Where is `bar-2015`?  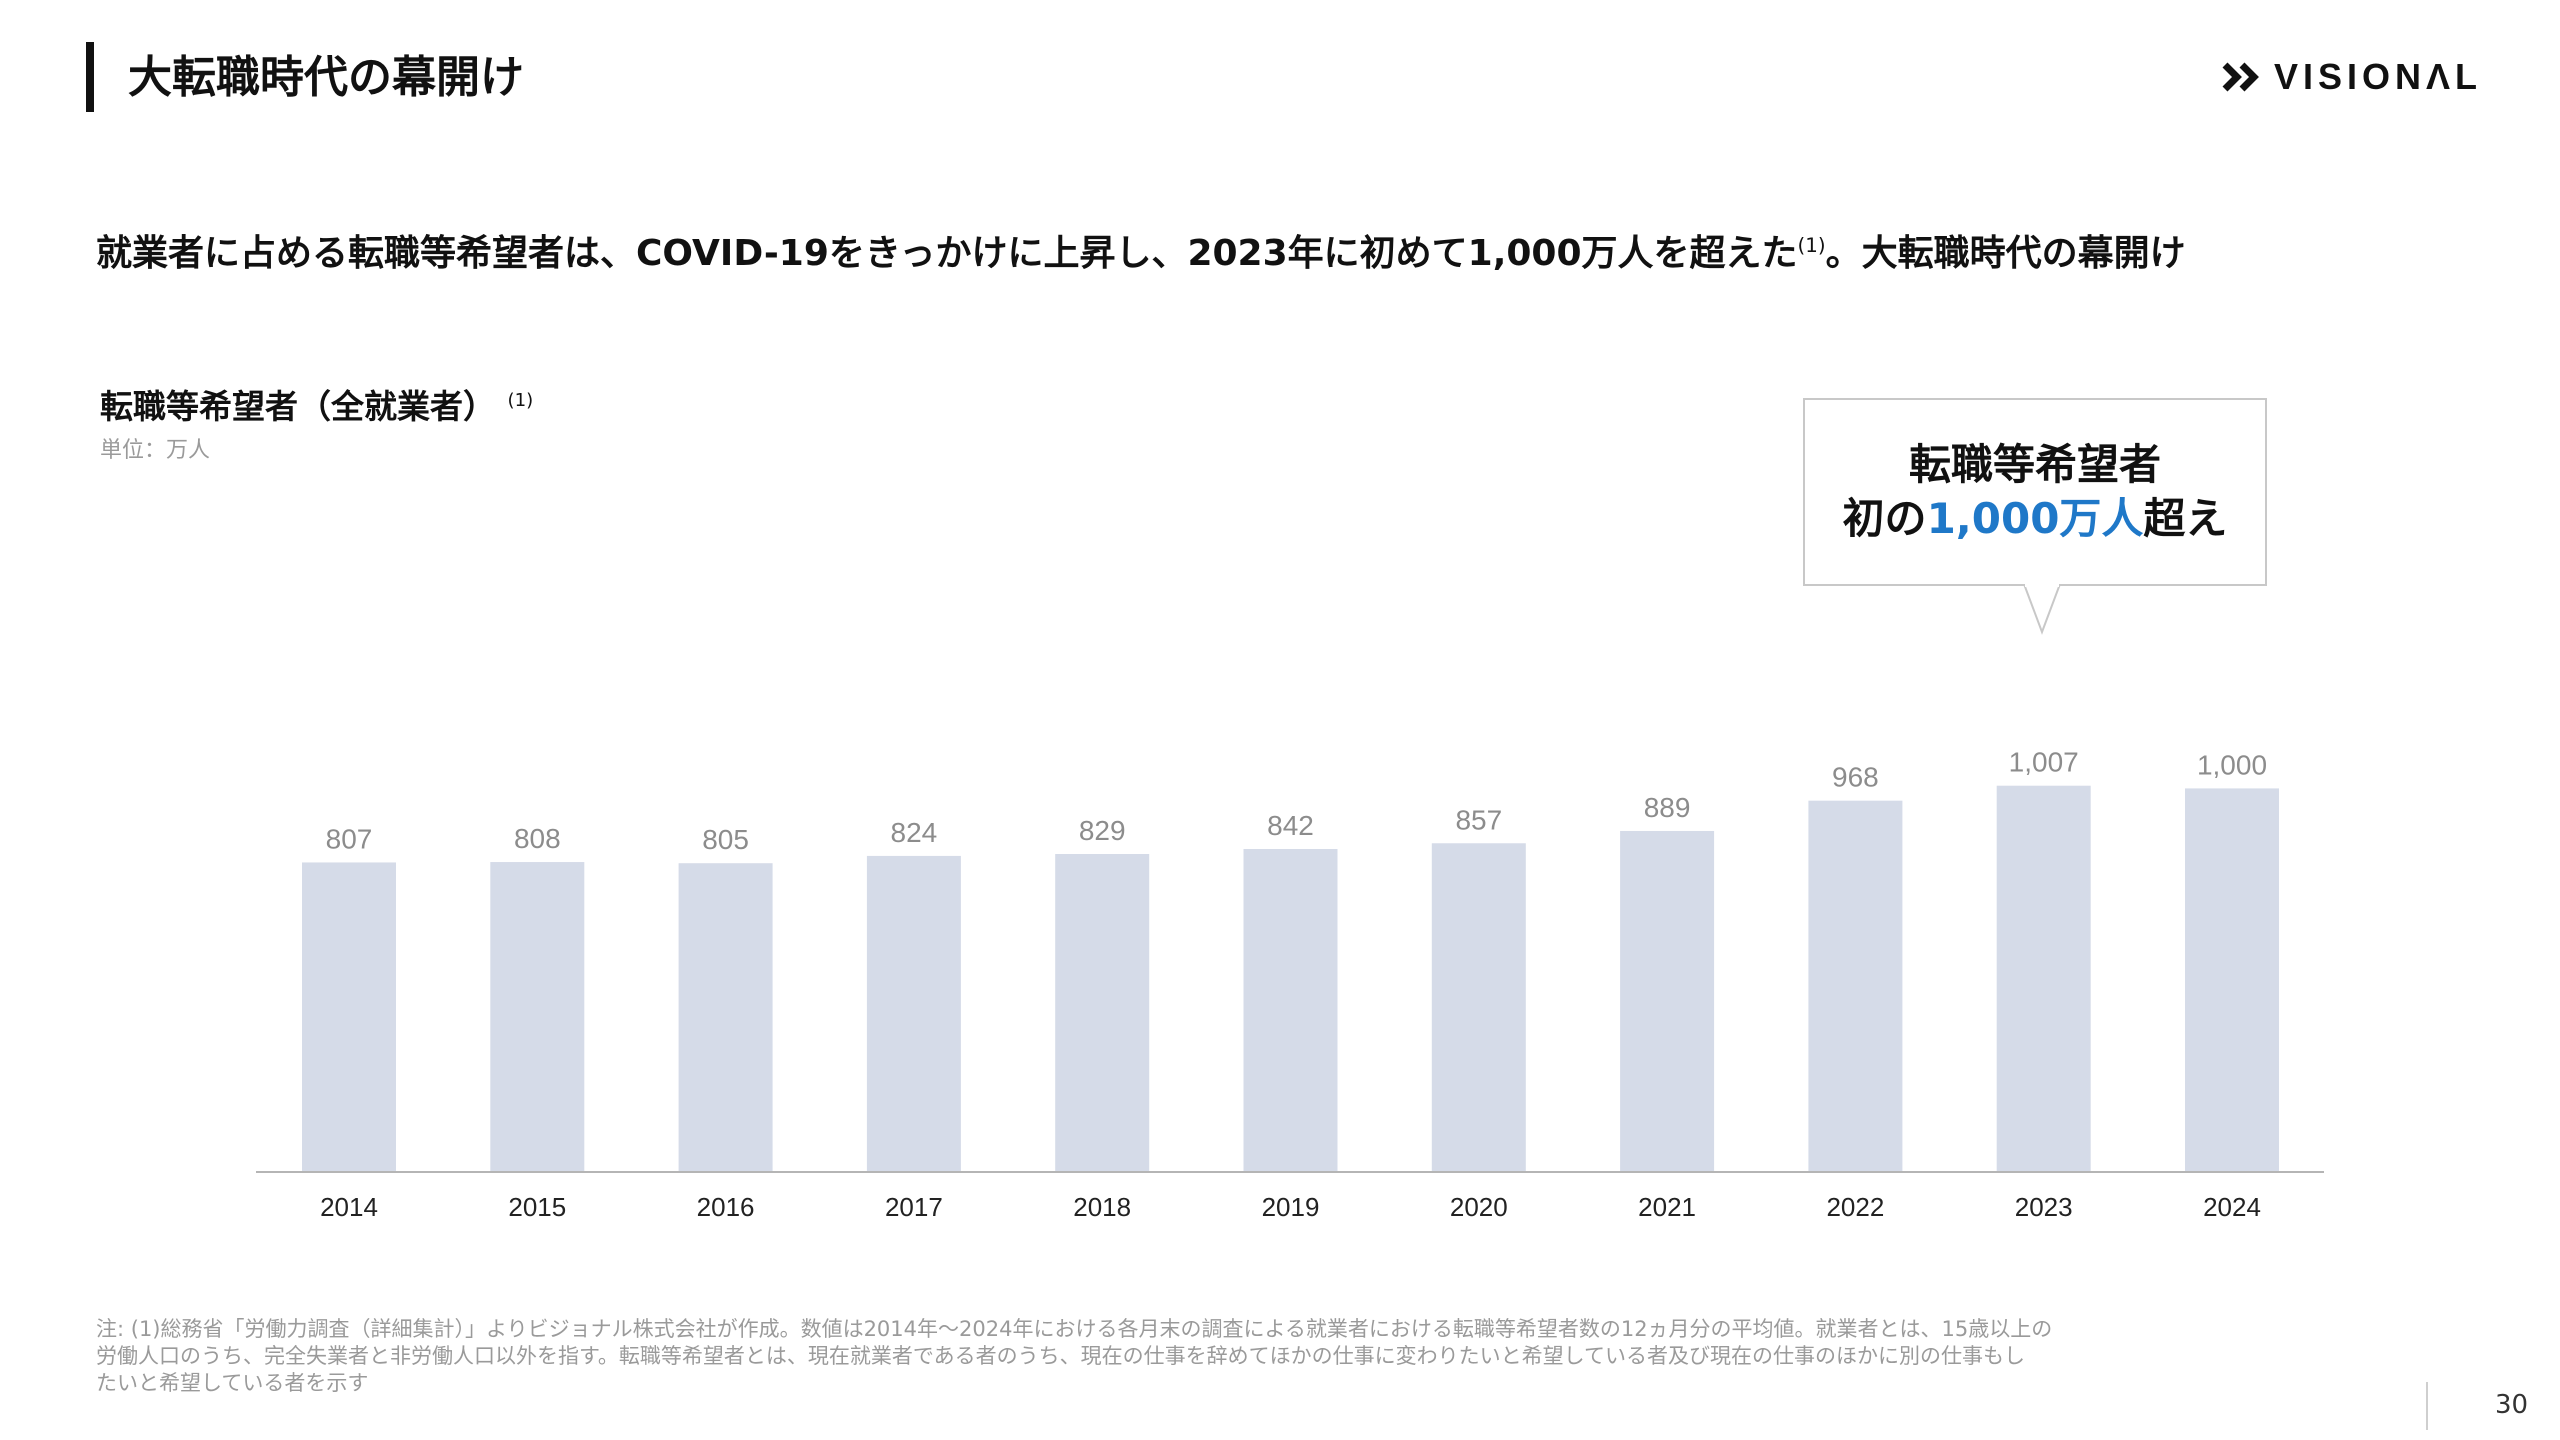 bar-2015 is located at coordinates (537, 1017).